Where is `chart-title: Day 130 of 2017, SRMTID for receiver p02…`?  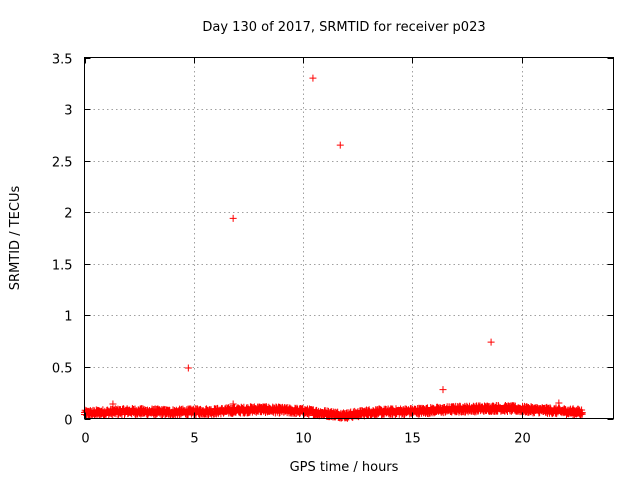
chart-title: Day 130 of 2017, SRMTID for receiver p02… is located at coordinates (343, 27).